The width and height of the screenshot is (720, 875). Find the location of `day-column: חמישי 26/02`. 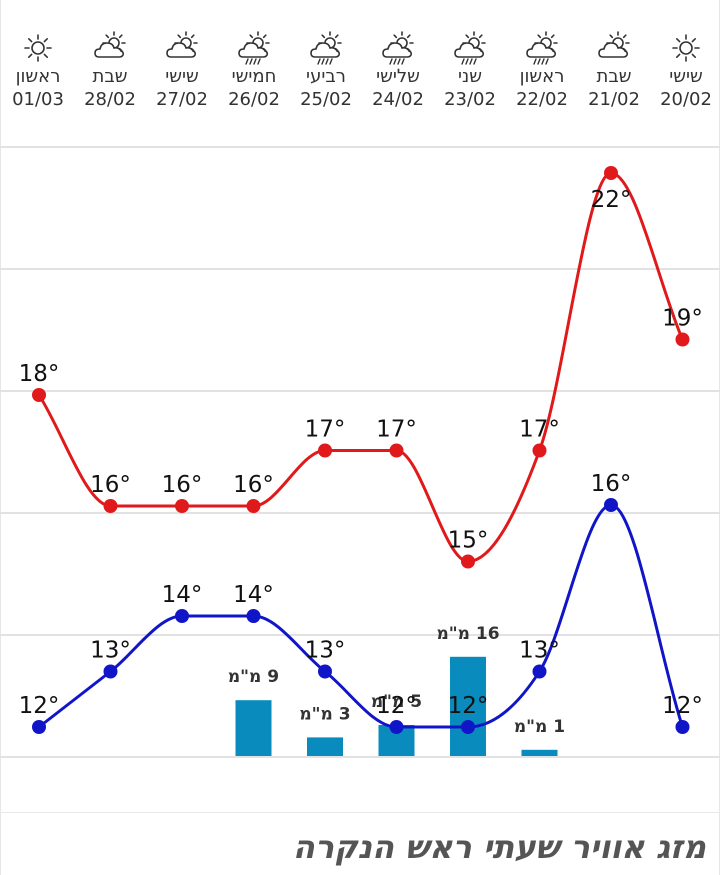

day-column: חמישי 26/02 is located at coordinates (254, 71).